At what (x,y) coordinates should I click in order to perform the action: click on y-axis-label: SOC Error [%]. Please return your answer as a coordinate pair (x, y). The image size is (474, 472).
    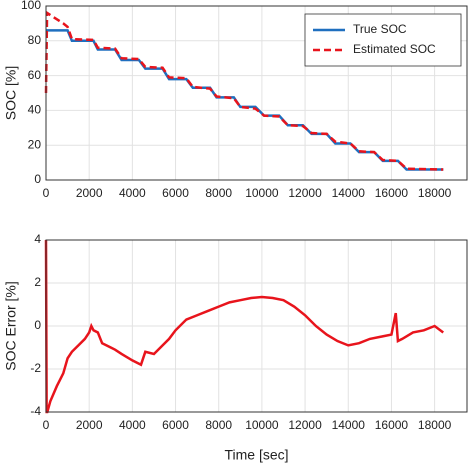
    Looking at the image, I should click on (11, 325).